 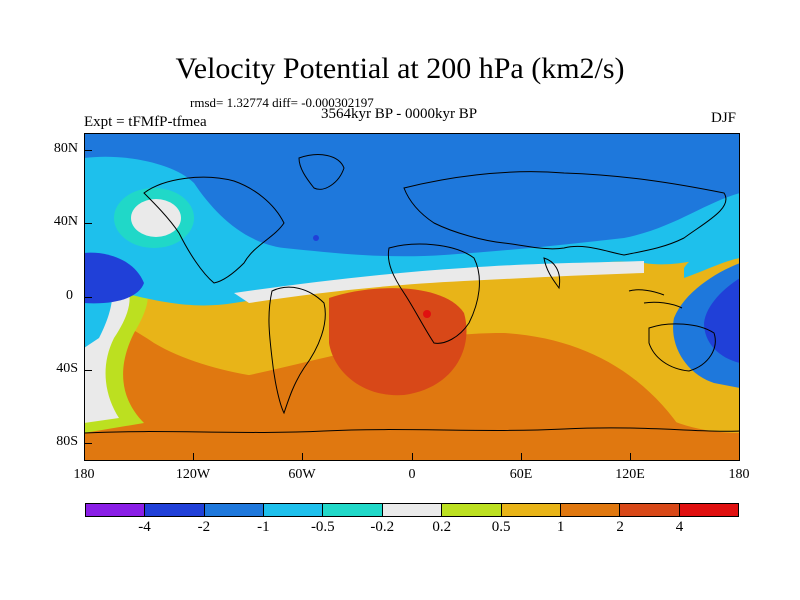 I want to click on lat-label-80s: 80S, so click(x=67, y=441).